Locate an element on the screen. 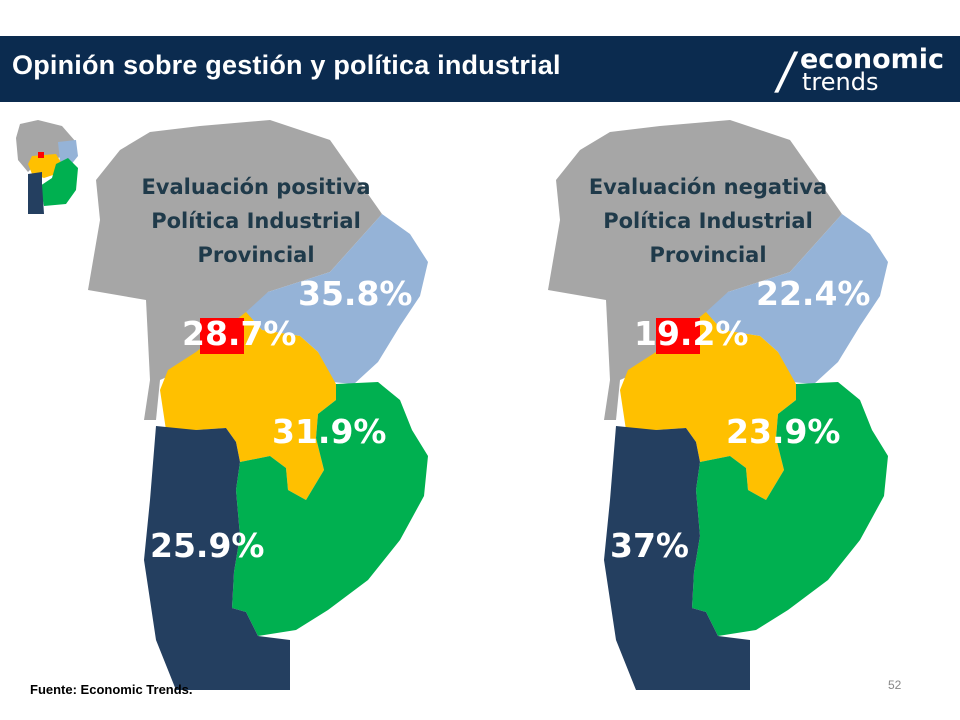 The image size is (960, 720). map-left-southwest-value: 25.9% is located at coordinates (207, 545).